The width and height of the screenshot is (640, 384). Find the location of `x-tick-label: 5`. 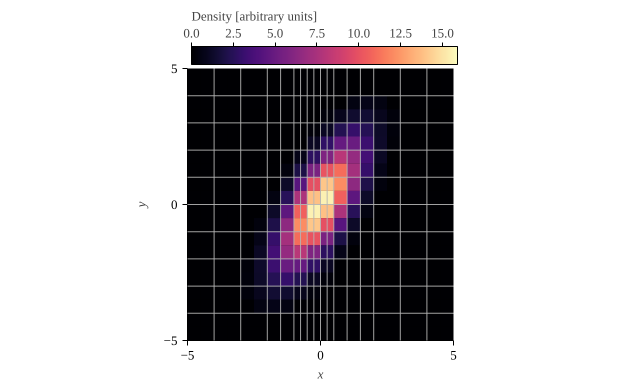

x-tick-label: 5 is located at coordinates (453, 355).